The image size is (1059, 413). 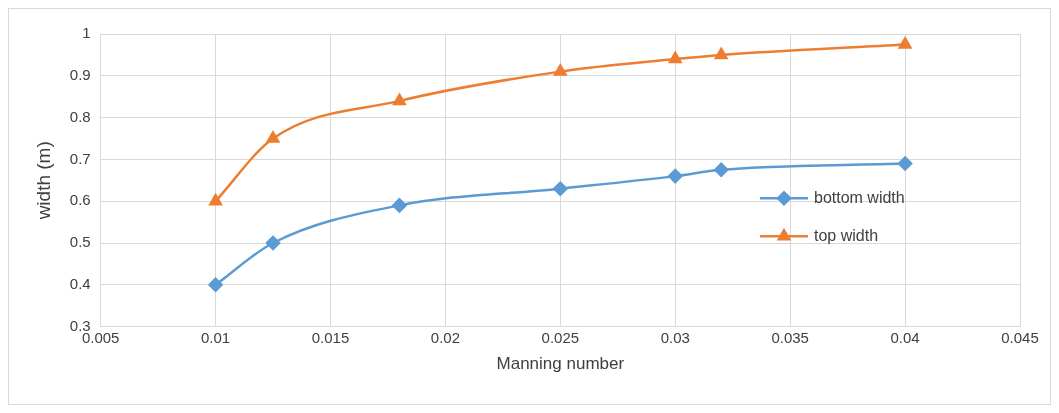 What do you see at coordinates (846, 235) in the screenshot?
I see `legend-label: top width` at bounding box center [846, 235].